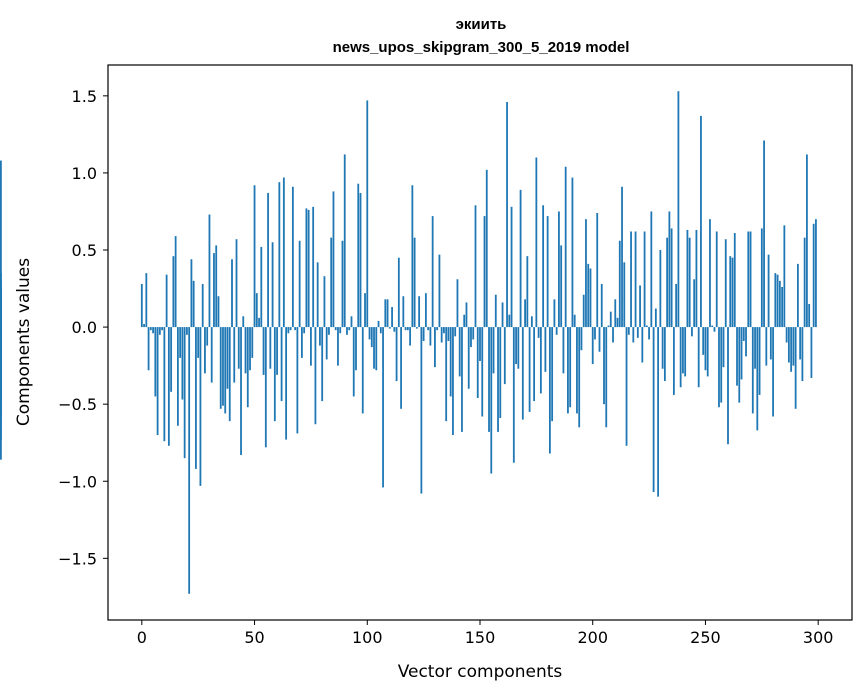 This screenshot has height=696, width=867. I want to click on x-tick-label: 200, so click(592, 637).